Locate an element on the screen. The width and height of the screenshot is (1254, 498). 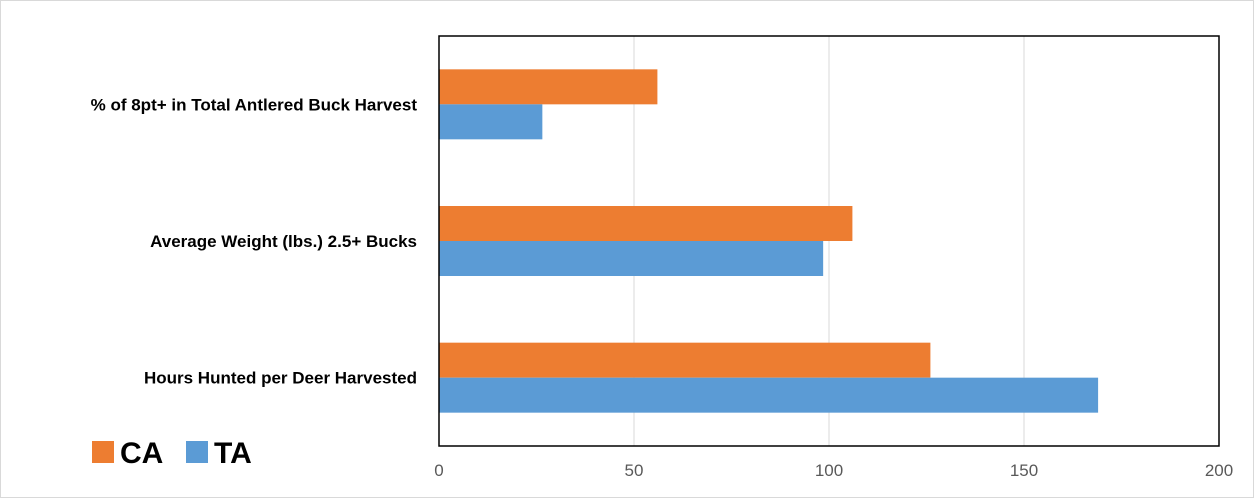
legend-label-ca: CA is located at coordinates (141, 453).